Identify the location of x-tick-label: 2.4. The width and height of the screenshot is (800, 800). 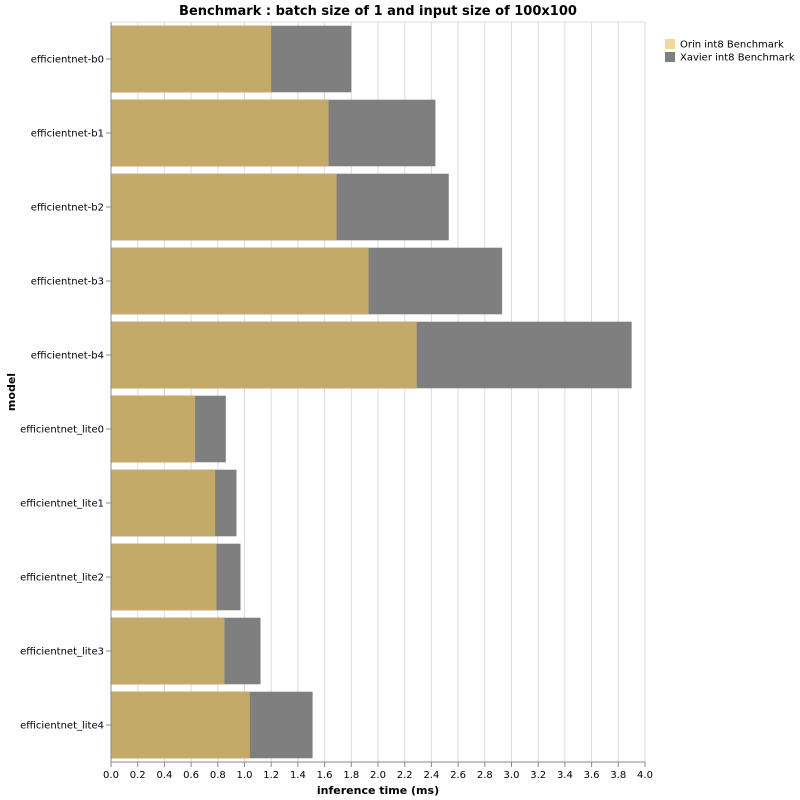
(431, 775).